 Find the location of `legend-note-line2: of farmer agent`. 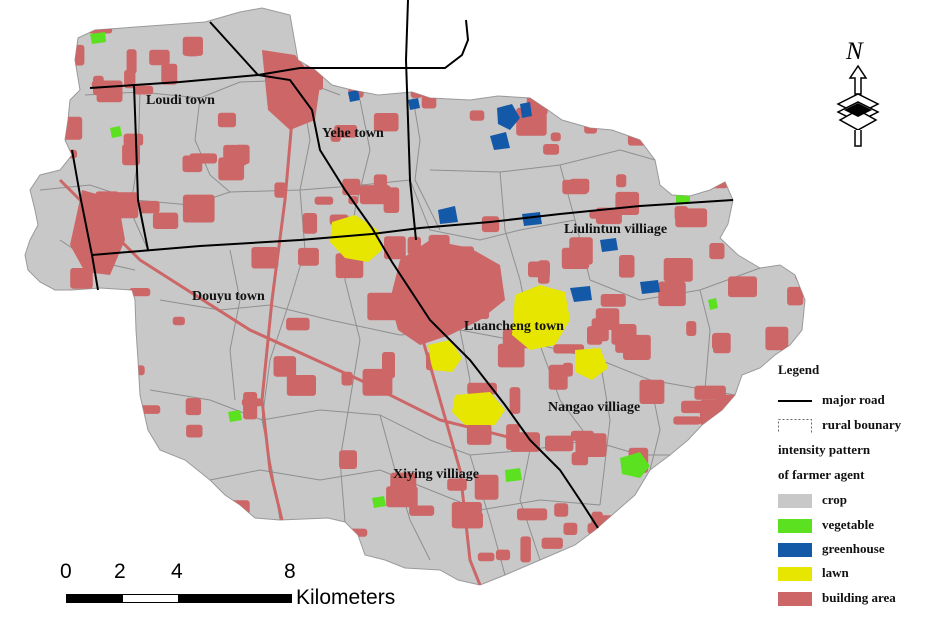

legend-note-line2: of farmer agent is located at coordinates (821, 474).